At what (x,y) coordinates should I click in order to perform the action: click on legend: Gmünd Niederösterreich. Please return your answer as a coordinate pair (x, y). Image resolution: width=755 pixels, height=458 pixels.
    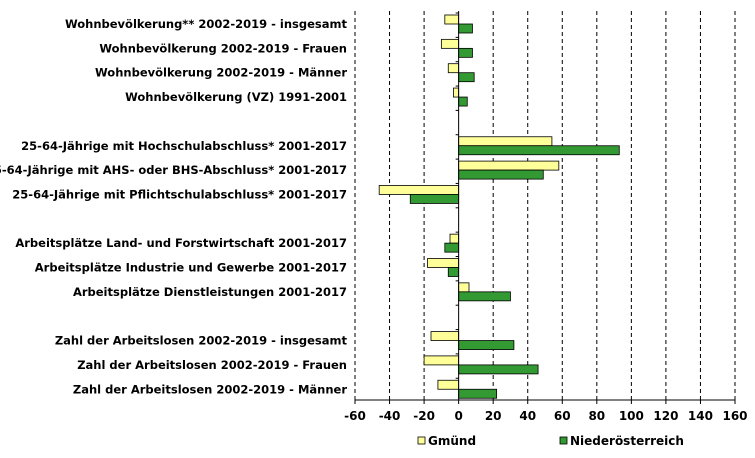
    Looking at the image, I should click on (550, 441).